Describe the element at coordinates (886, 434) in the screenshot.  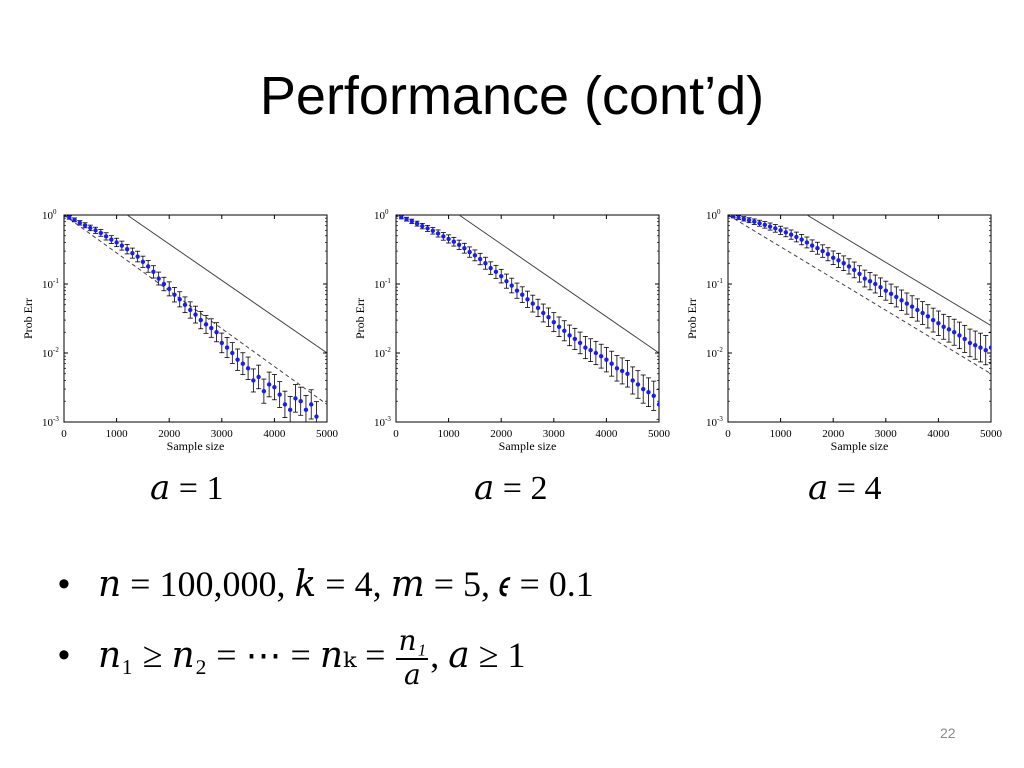
I see `x-tick-label: 3000` at that location.